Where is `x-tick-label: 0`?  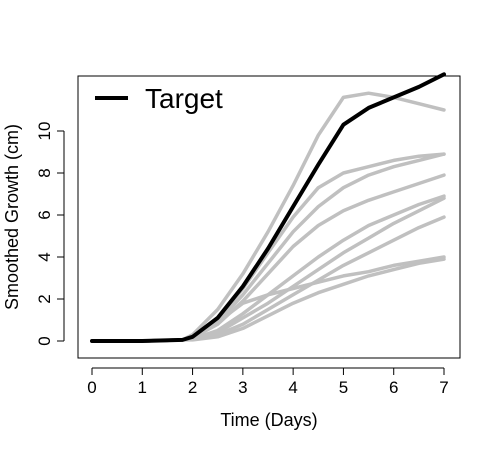
x-tick-label: 0 is located at coordinates (91, 387).